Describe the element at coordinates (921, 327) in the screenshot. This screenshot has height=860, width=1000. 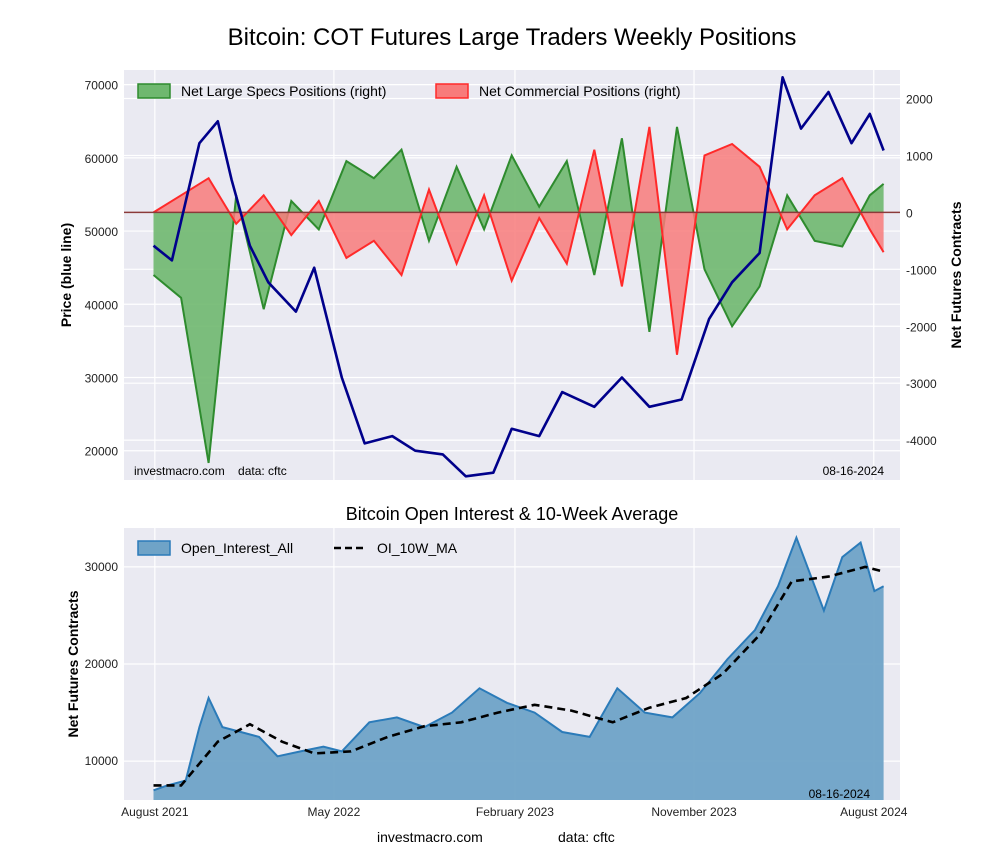
I see `net-tick-label: -2000` at that location.